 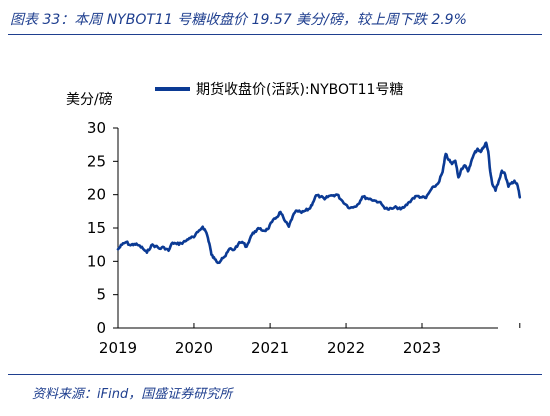 I want to click on y-ticks: 0 5 10 15 20 25 30, so click(x=102, y=228).